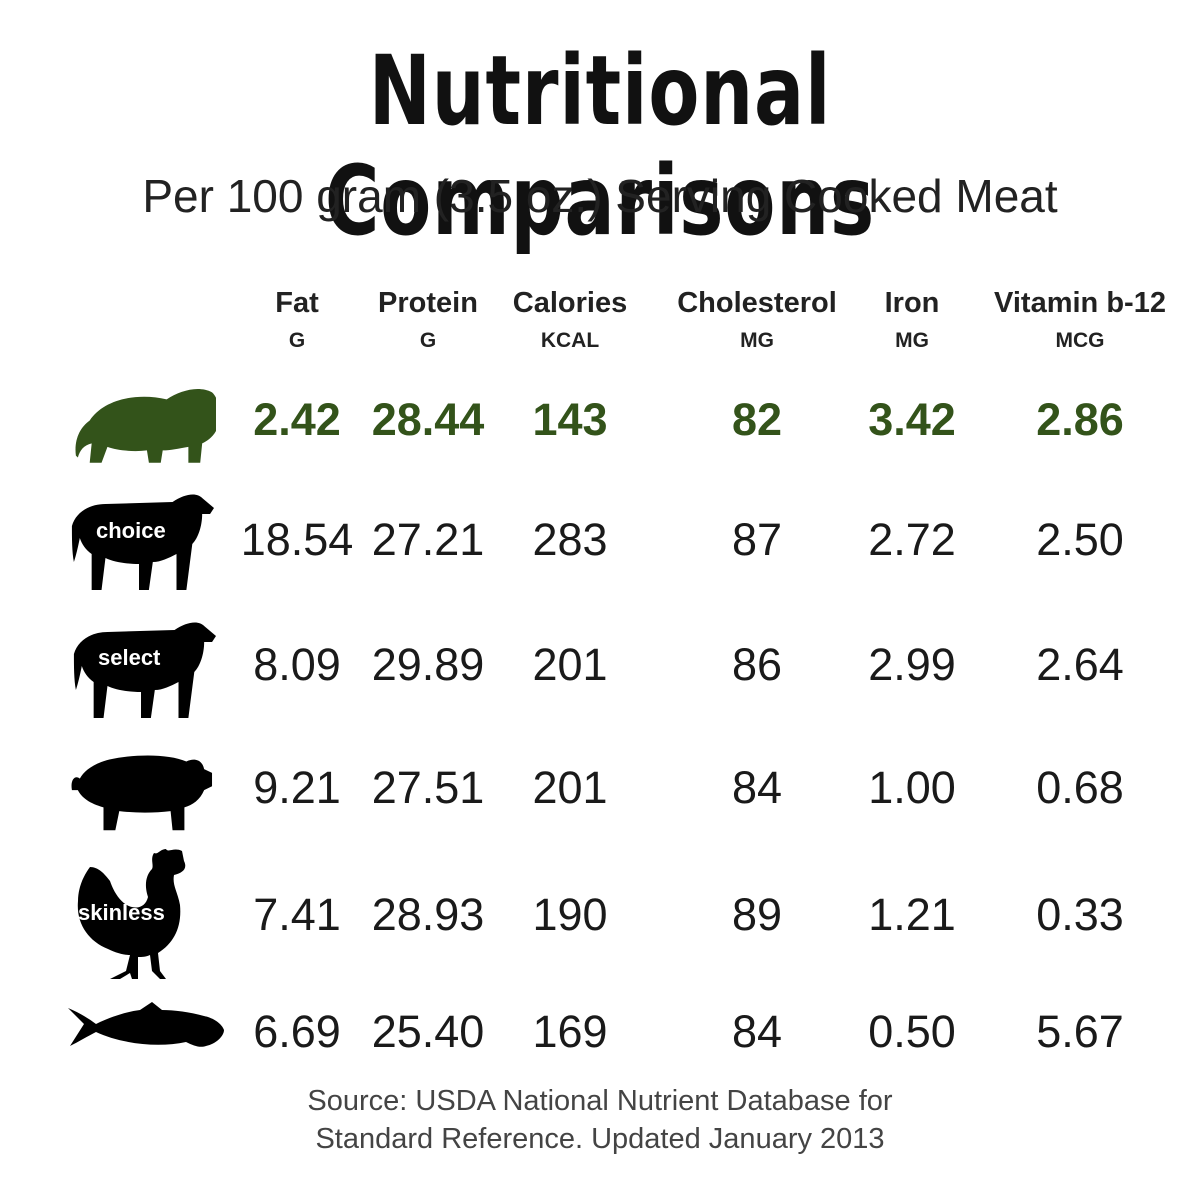 The width and height of the screenshot is (1200, 1200). I want to click on fish-icon, so click(146, 1028).